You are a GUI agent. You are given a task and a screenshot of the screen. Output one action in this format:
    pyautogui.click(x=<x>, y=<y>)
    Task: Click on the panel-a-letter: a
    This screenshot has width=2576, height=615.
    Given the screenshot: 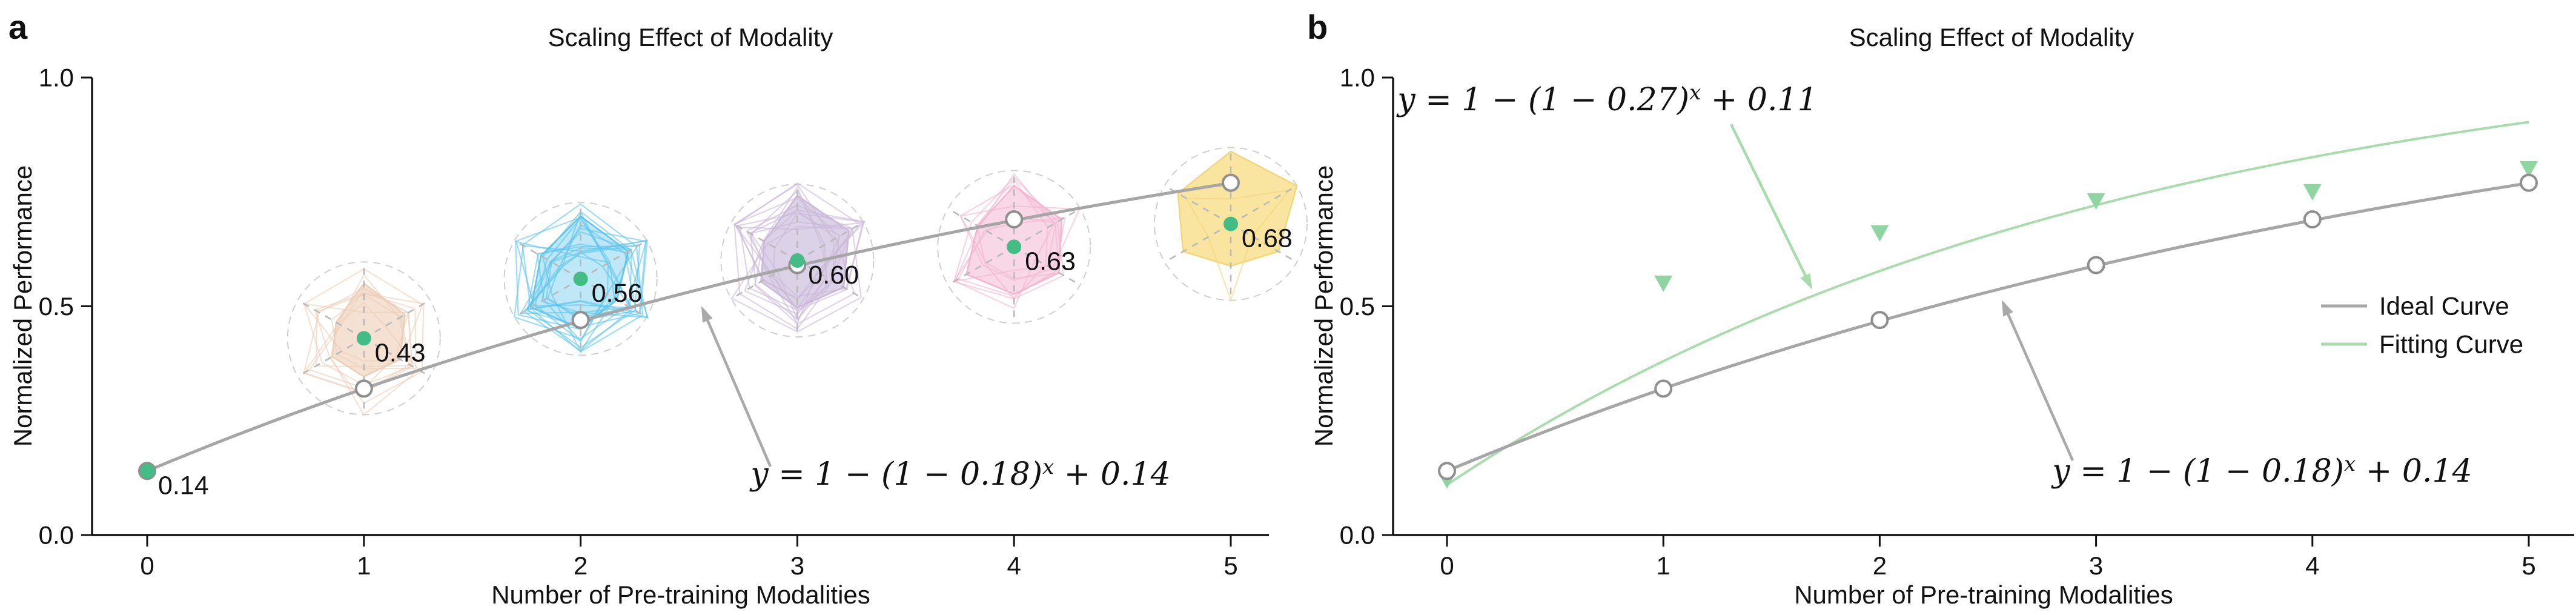 What is the action you would take?
    pyautogui.click(x=18, y=27)
    